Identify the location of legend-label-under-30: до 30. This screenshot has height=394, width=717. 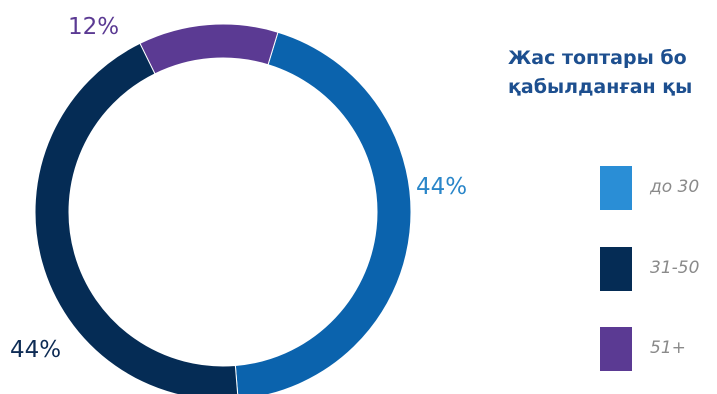
(675, 187).